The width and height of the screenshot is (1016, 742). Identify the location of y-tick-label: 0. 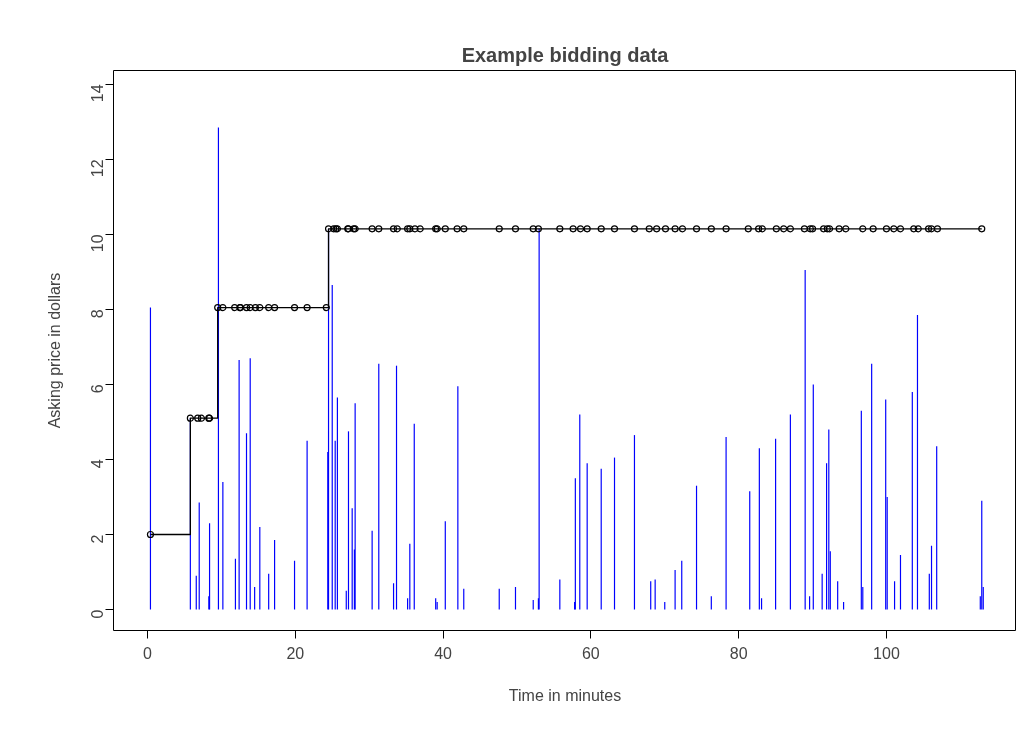
(98, 614).